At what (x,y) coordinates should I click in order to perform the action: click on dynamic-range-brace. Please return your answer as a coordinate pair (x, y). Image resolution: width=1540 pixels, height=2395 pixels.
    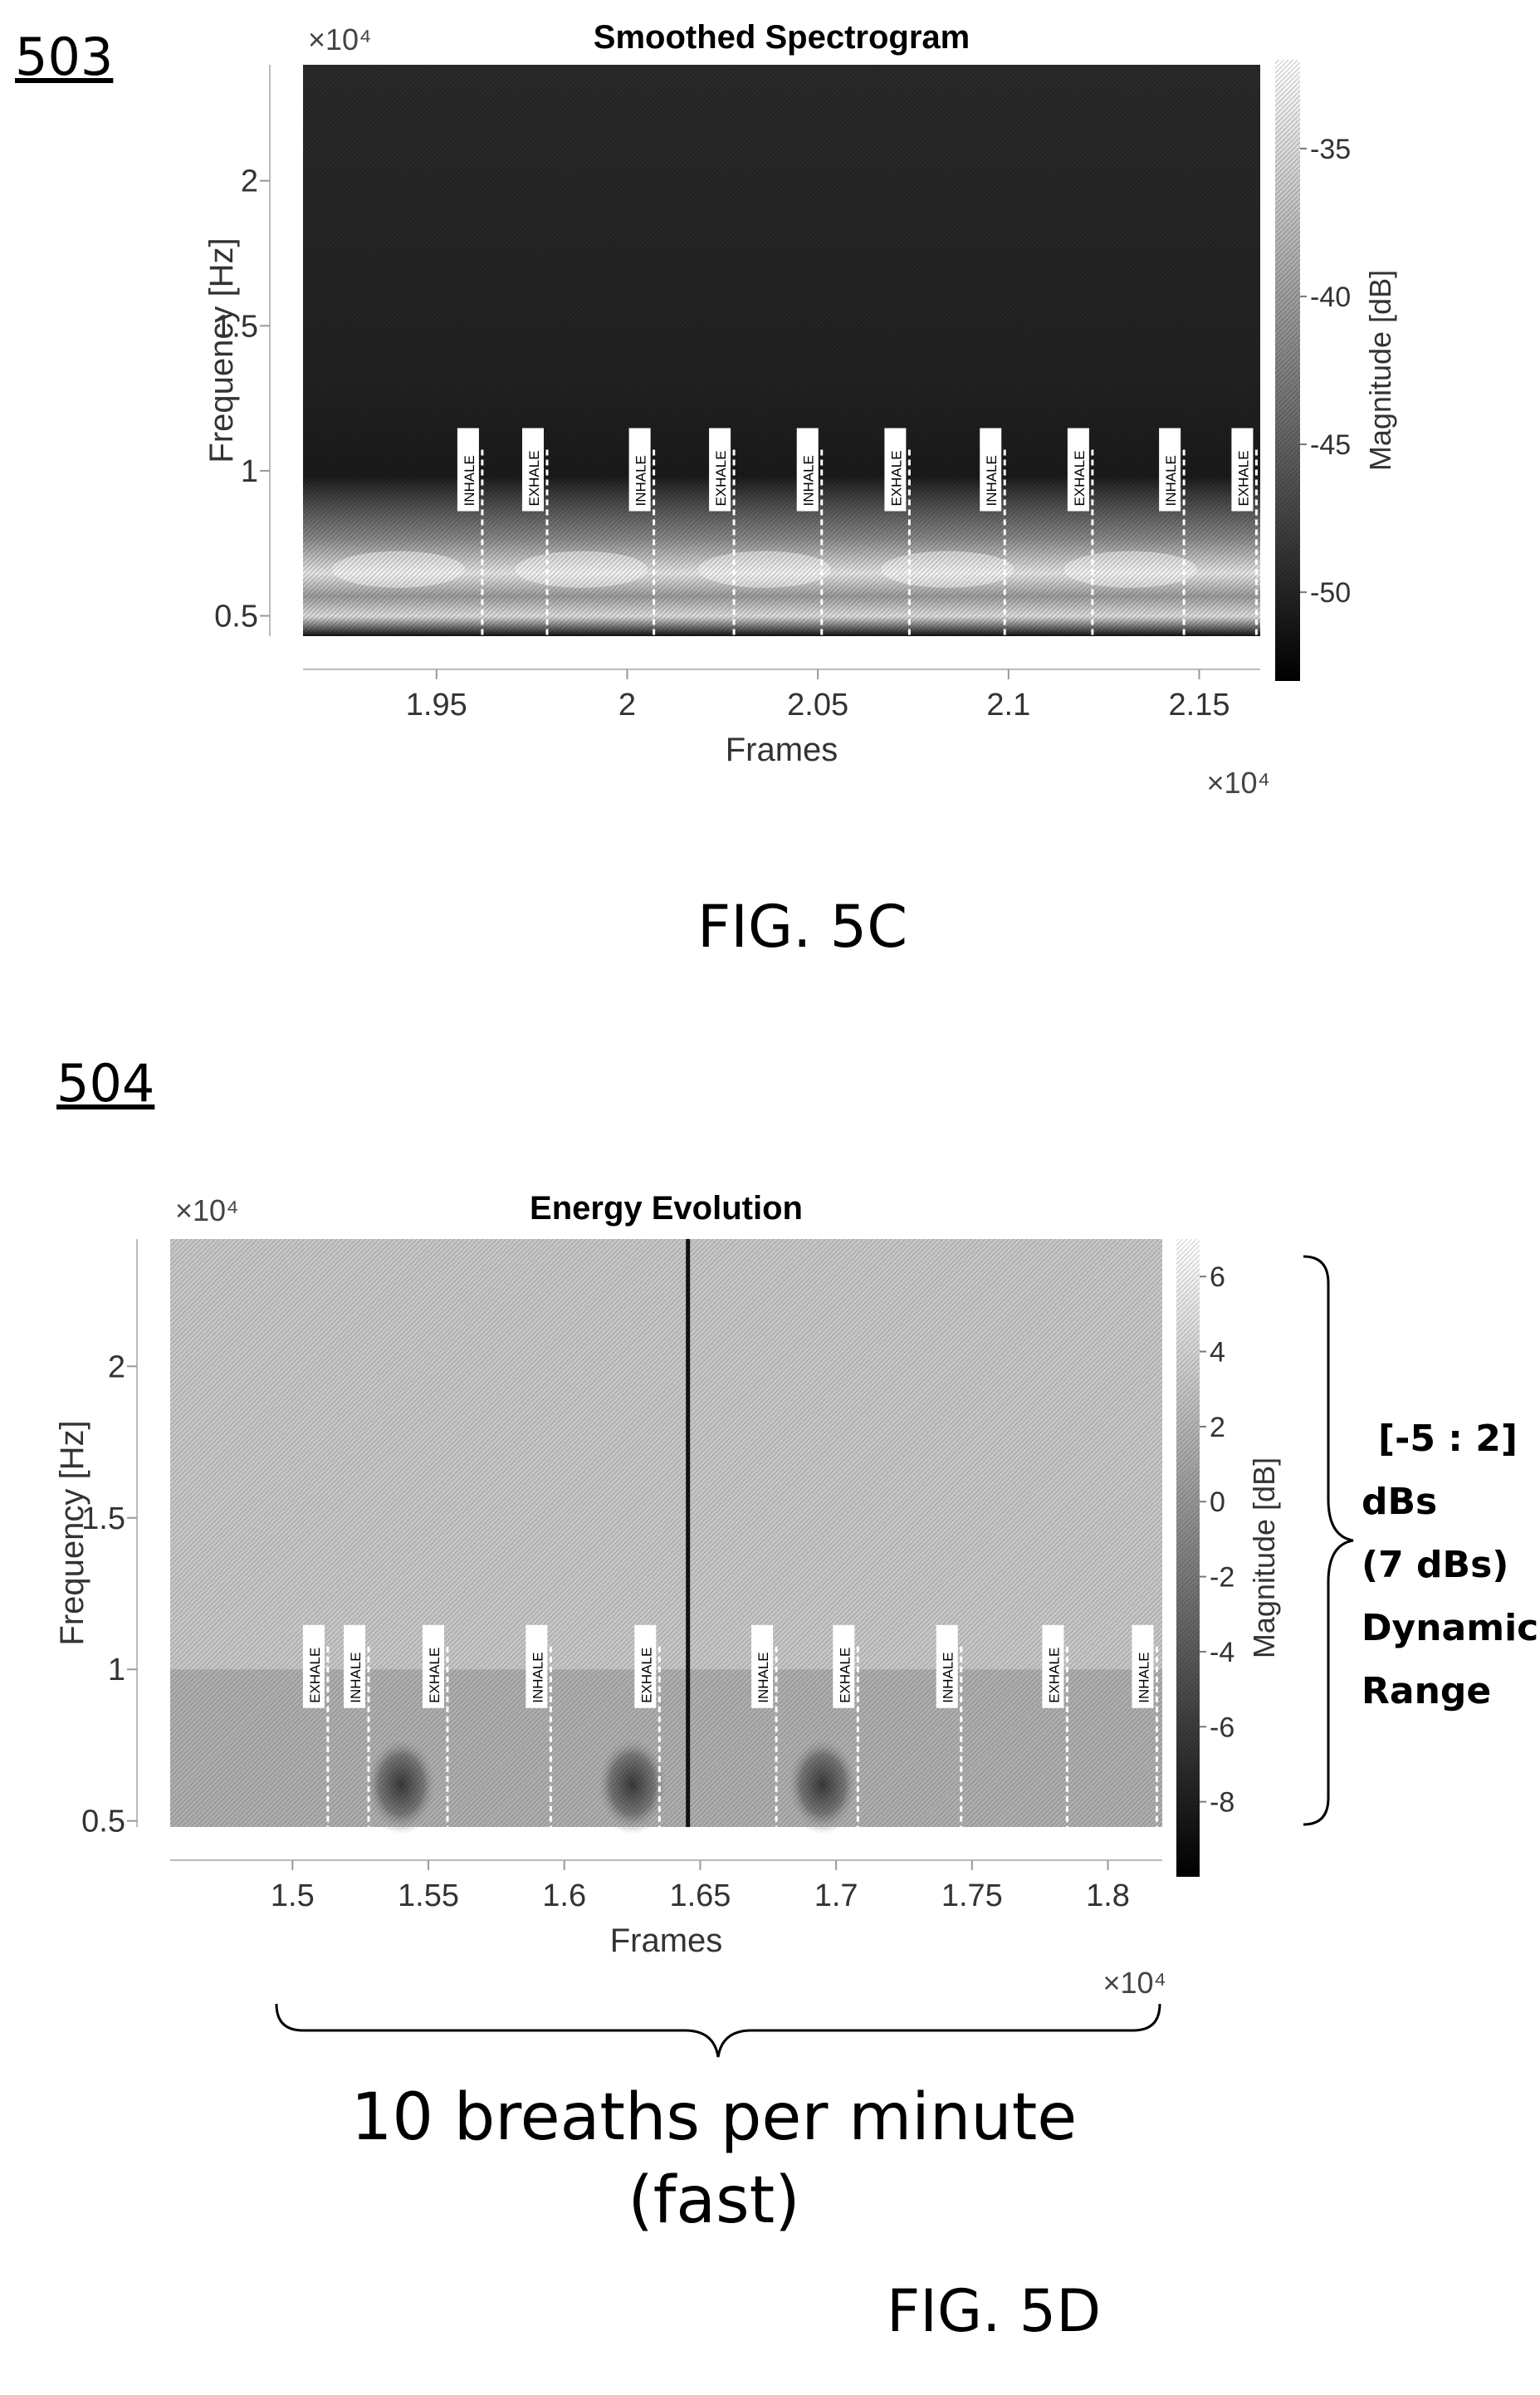
    Looking at the image, I should click on (1329, 1540).